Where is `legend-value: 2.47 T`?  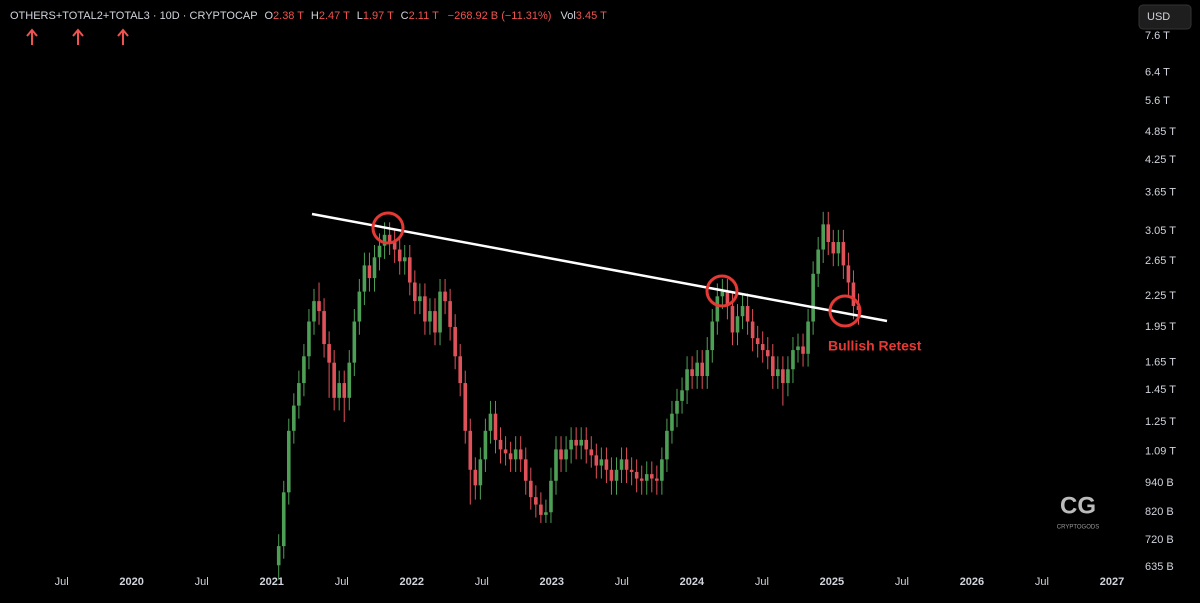
legend-value: 2.47 T is located at coordinates (334, 16).